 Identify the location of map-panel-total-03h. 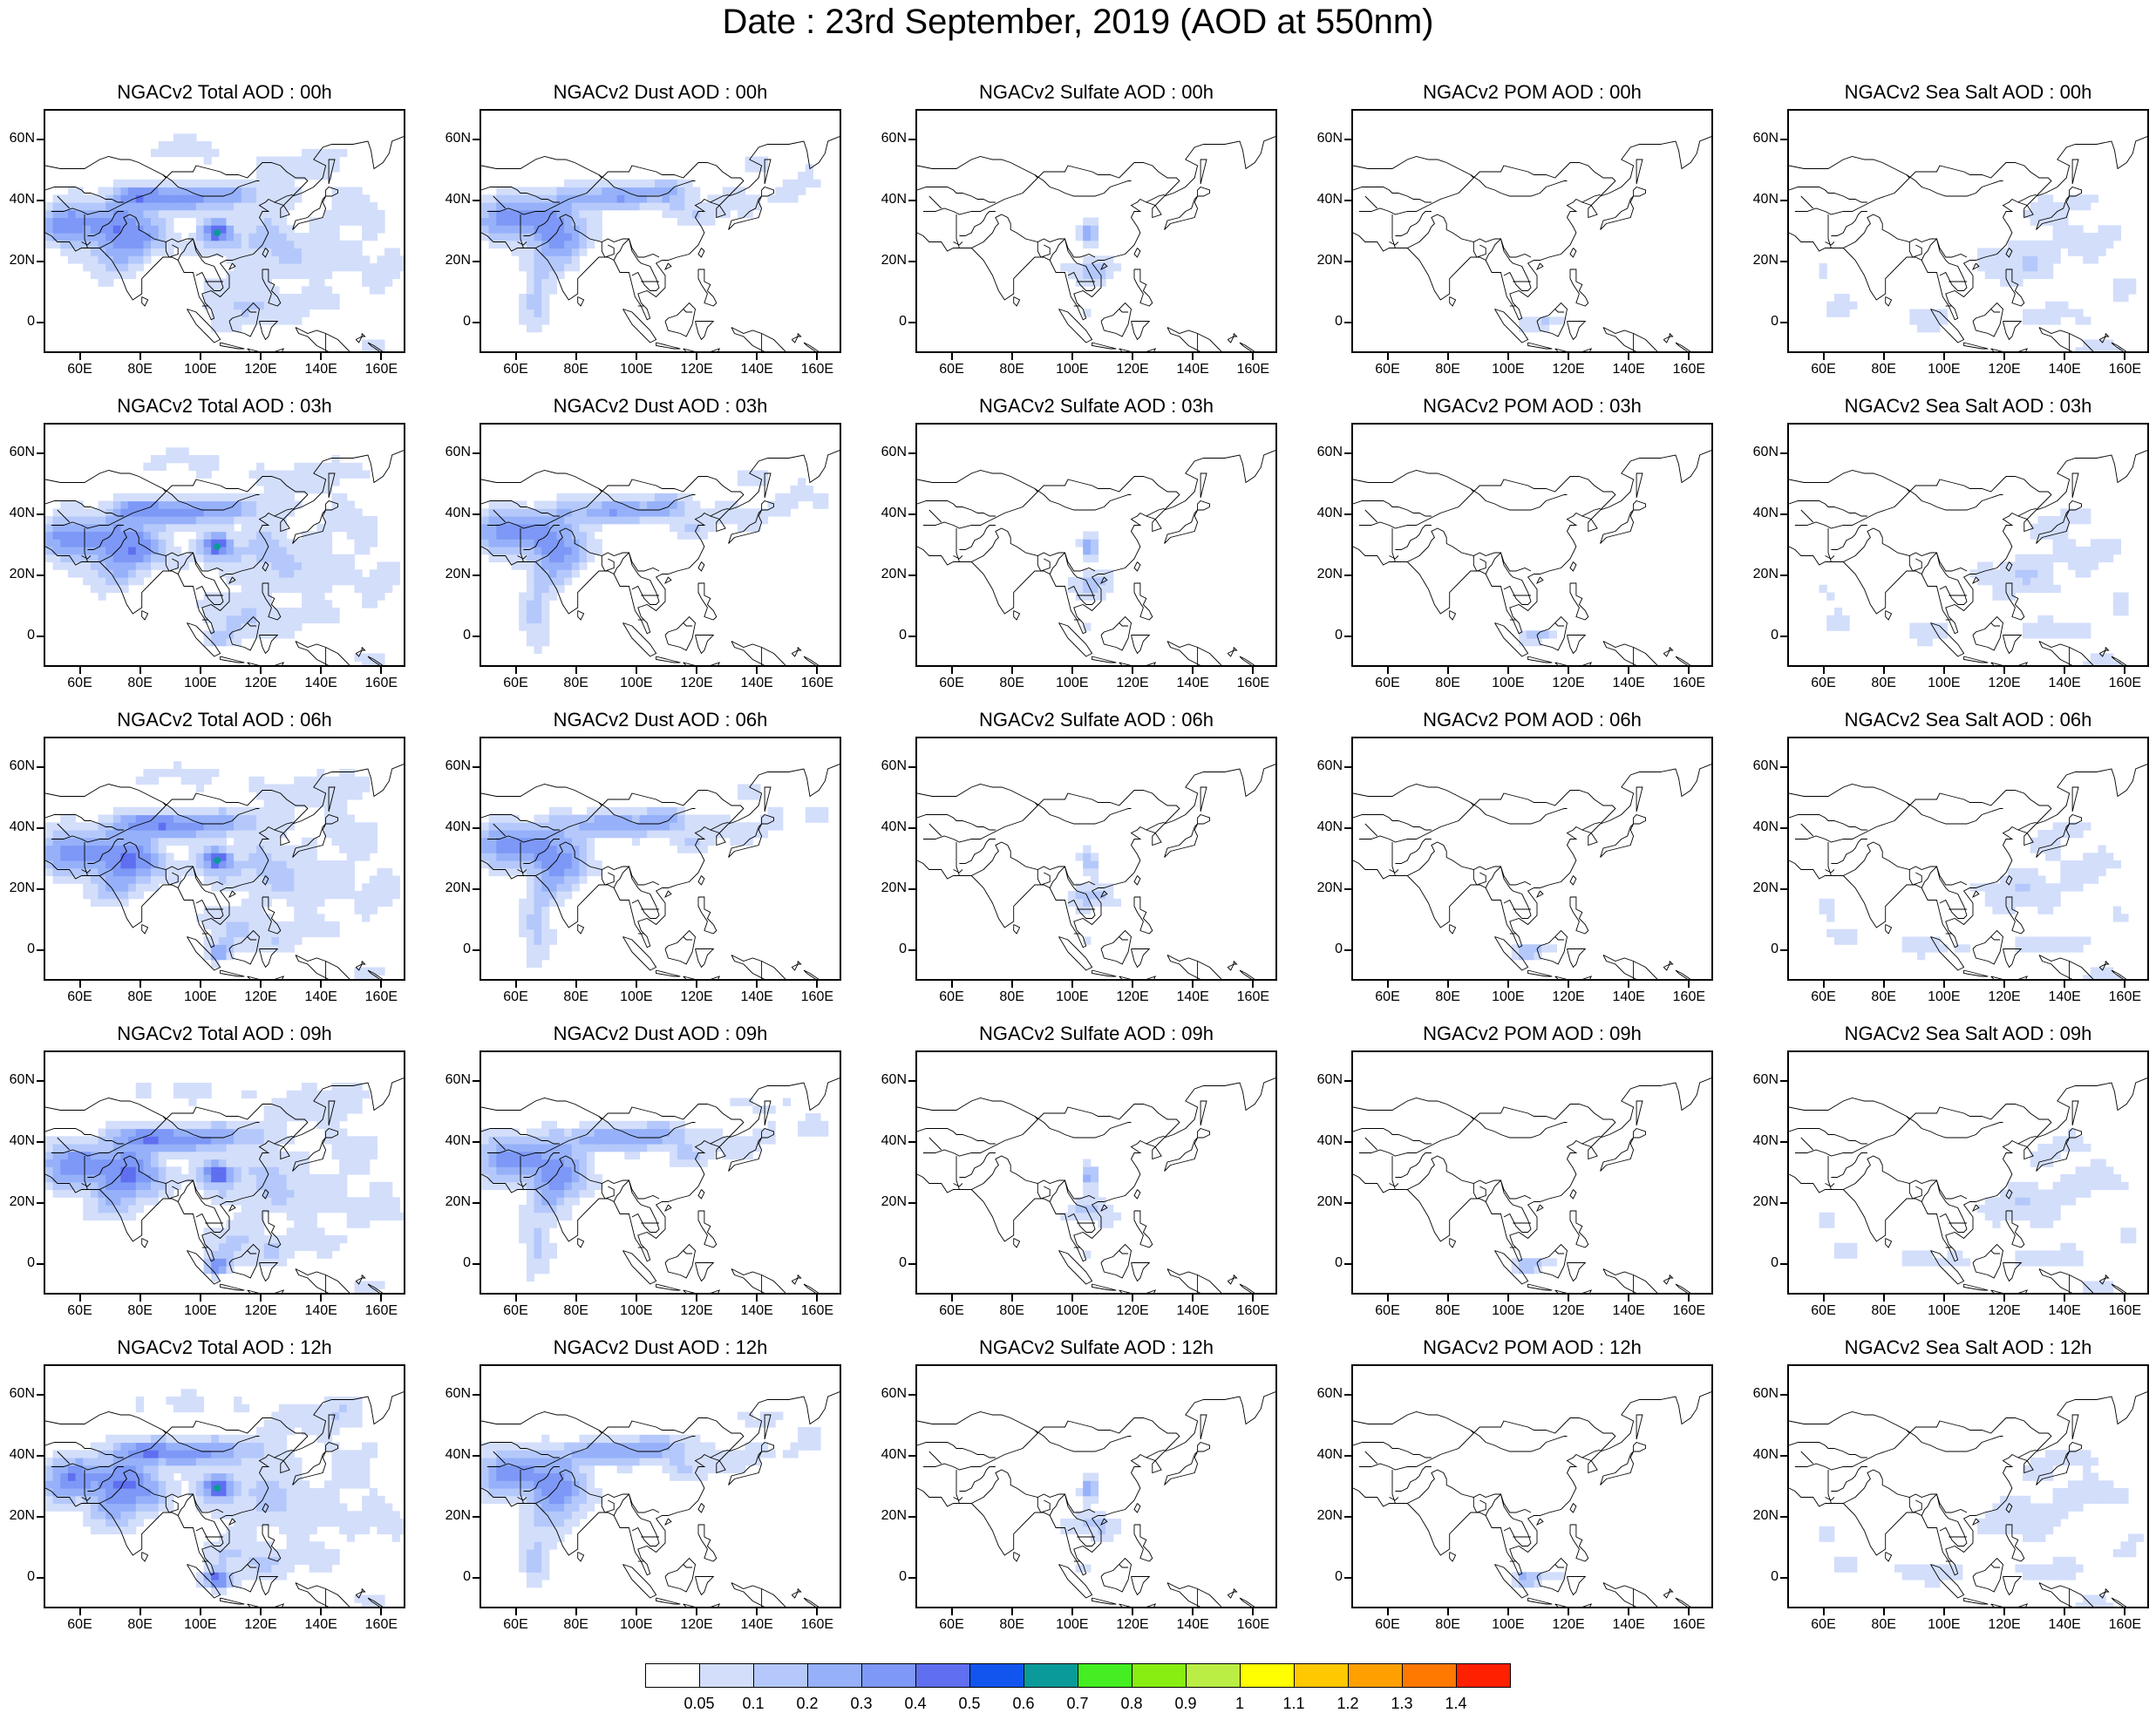
(225, 545).